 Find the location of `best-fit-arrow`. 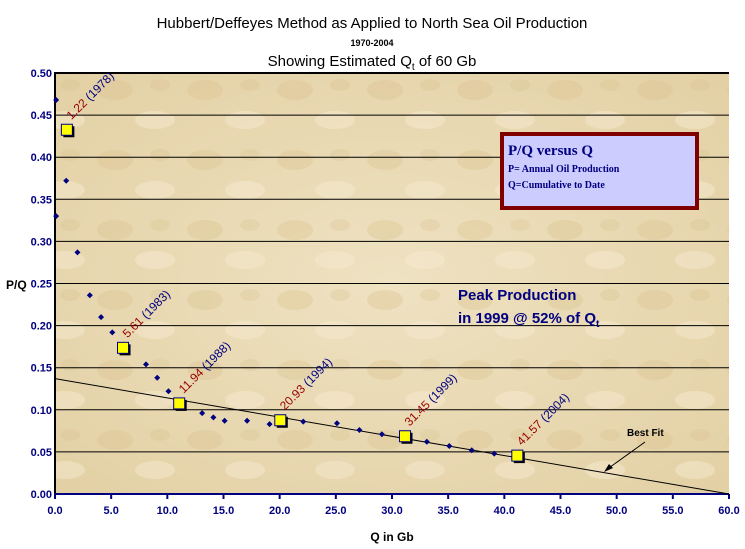

best-fit-arrow is located at coordinates (625, 456).